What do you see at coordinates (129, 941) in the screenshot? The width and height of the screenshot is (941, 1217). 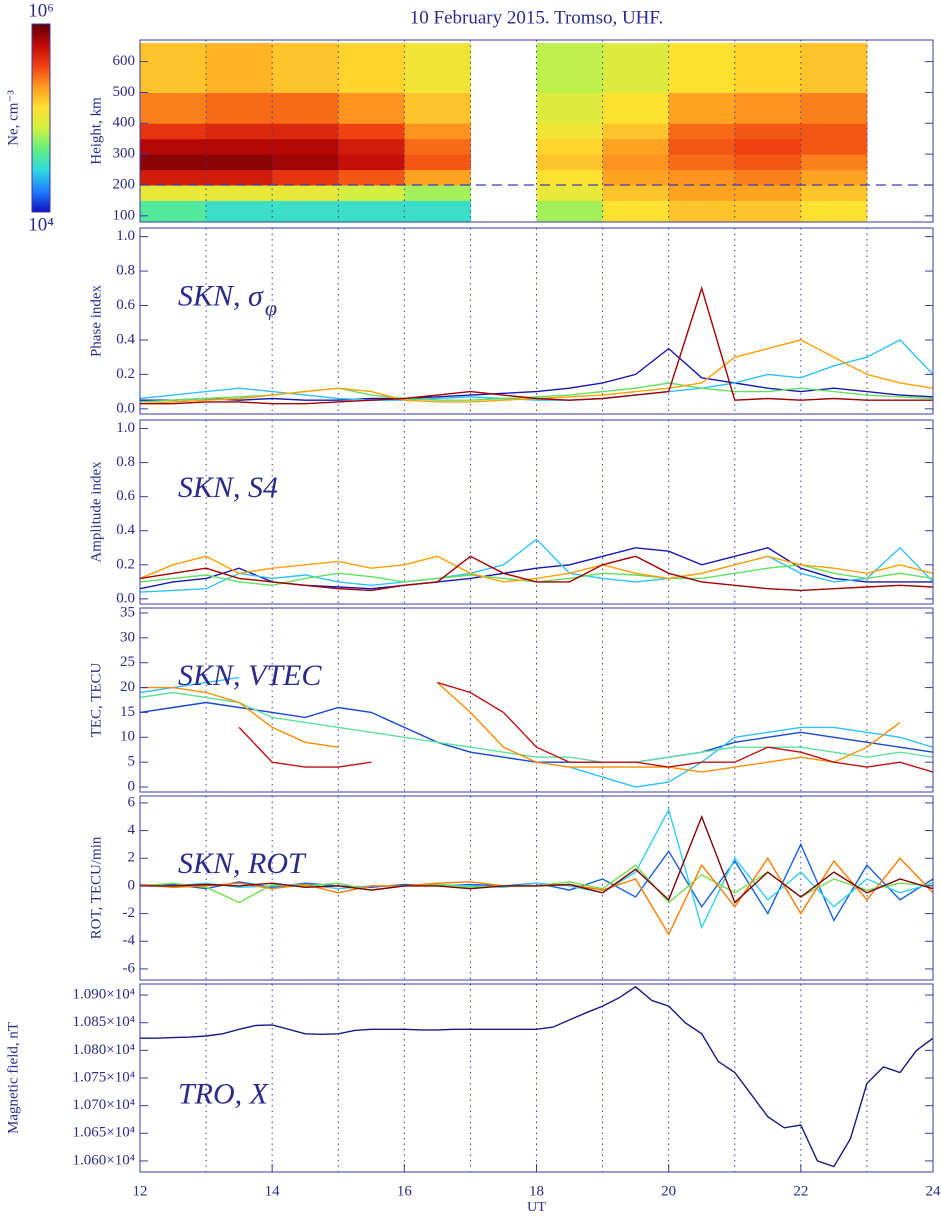 I see `y-tick-label: -4` at bounding box center [129, 941].